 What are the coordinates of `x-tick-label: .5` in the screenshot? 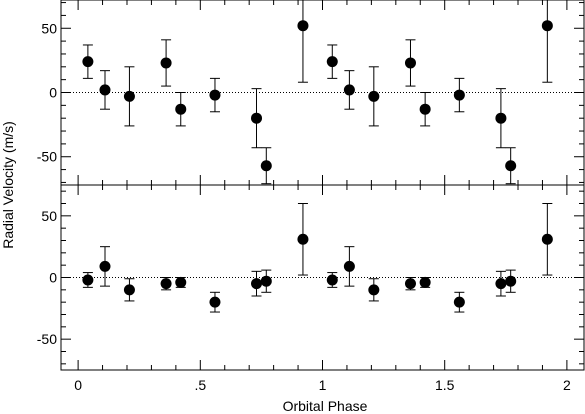 It's located at (200, 385).